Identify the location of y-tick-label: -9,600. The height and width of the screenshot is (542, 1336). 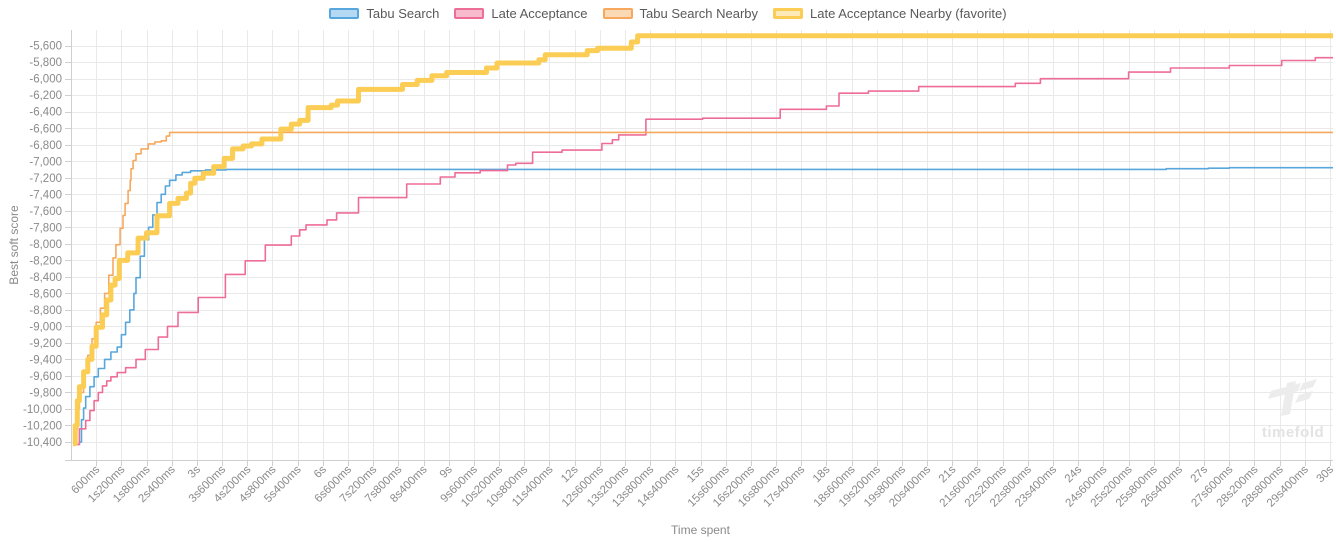
(45, 377).